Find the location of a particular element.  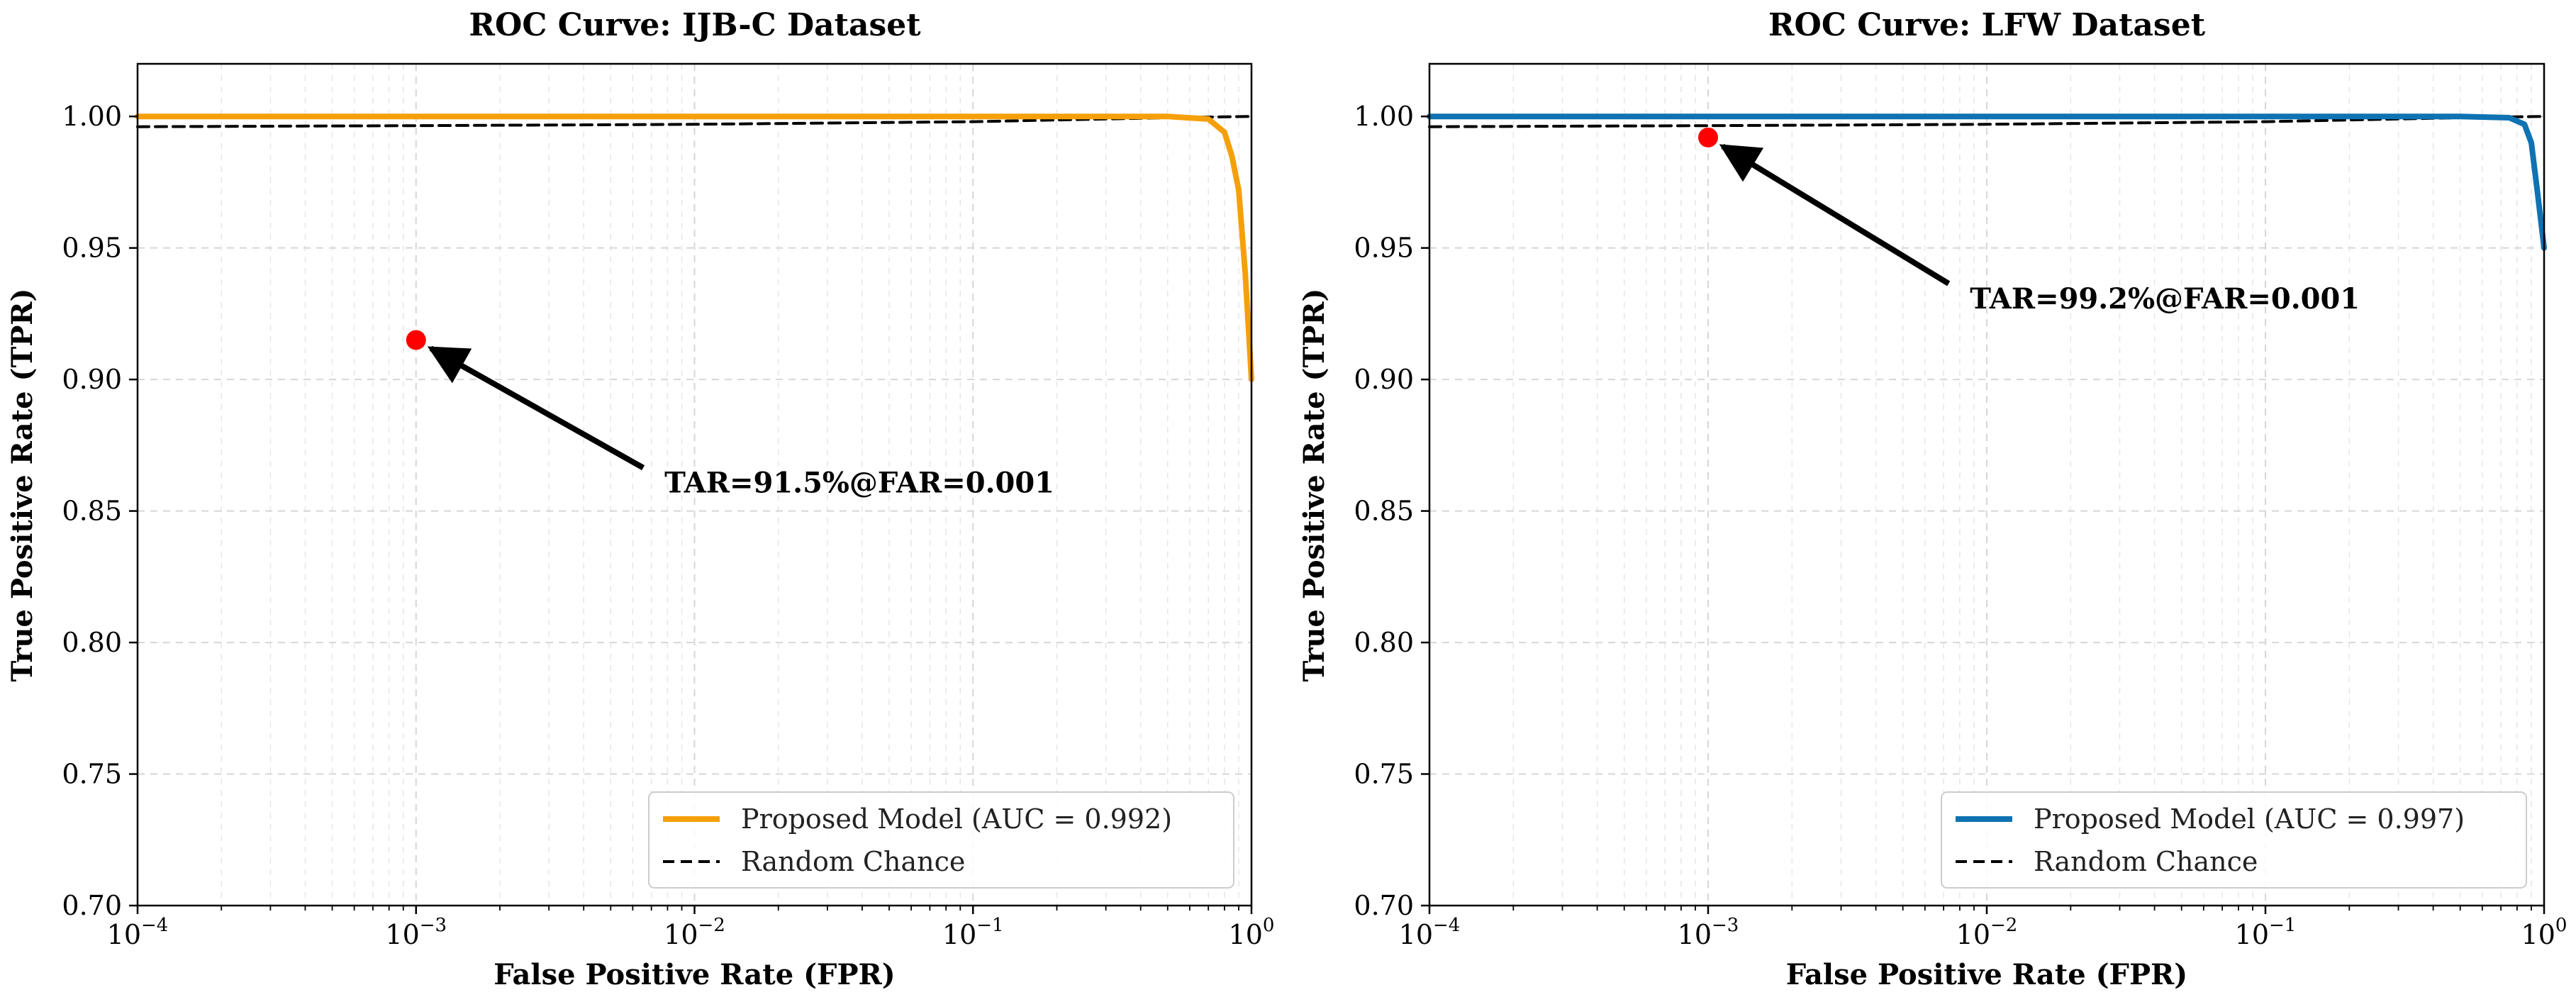

chart-title: ROC Curve: IJB-C Dataset is located at coordinates (695, 25).